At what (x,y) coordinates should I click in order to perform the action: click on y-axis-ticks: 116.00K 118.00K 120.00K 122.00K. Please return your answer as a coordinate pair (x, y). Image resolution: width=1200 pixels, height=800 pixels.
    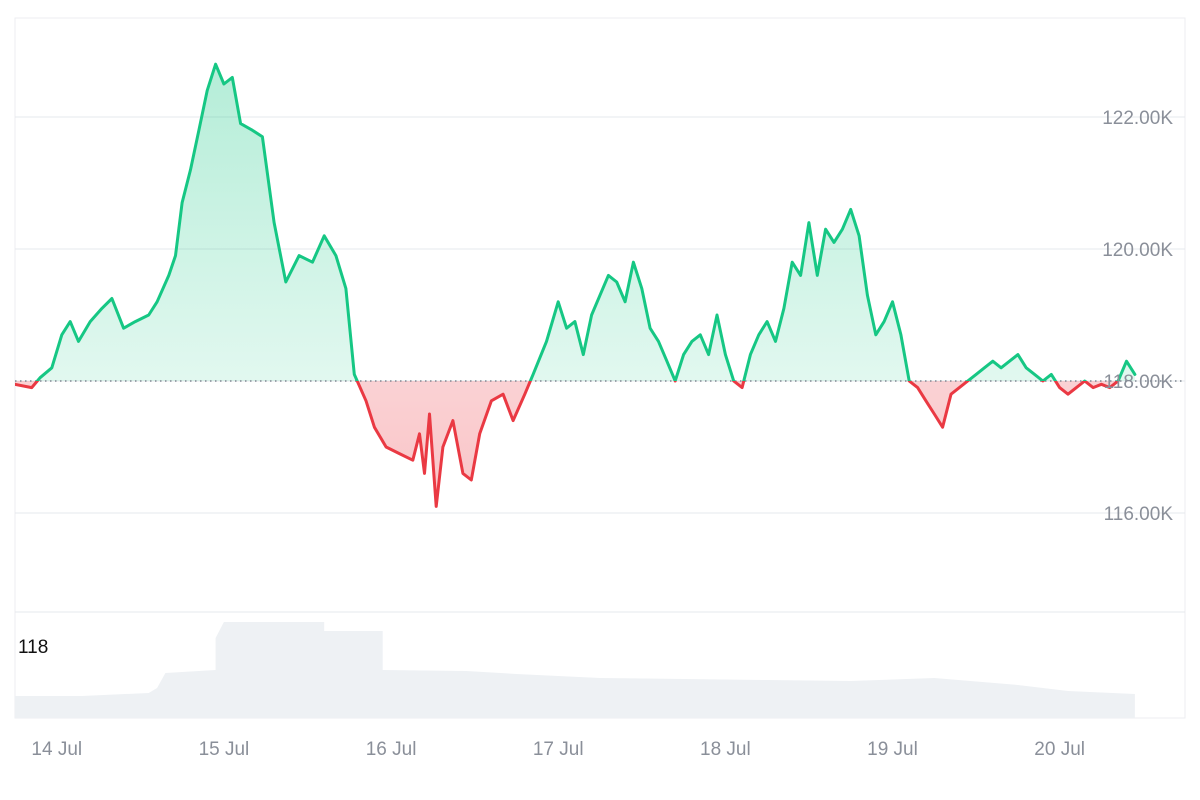
    Looking at the image, I should click on (1137, 316).